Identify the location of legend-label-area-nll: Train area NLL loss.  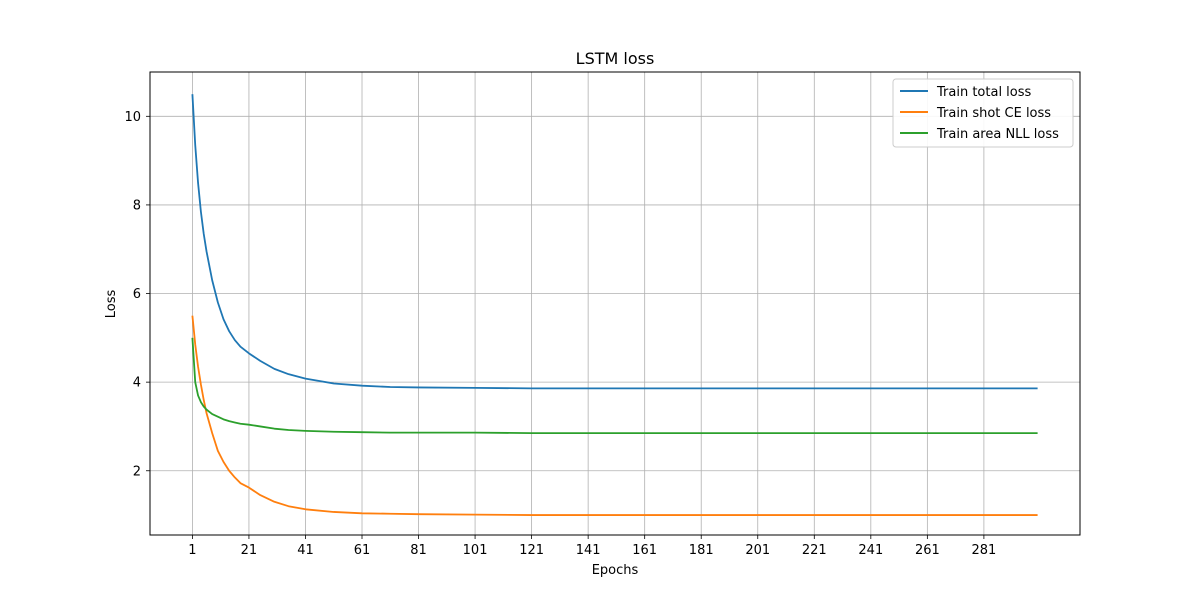
(997, 134).